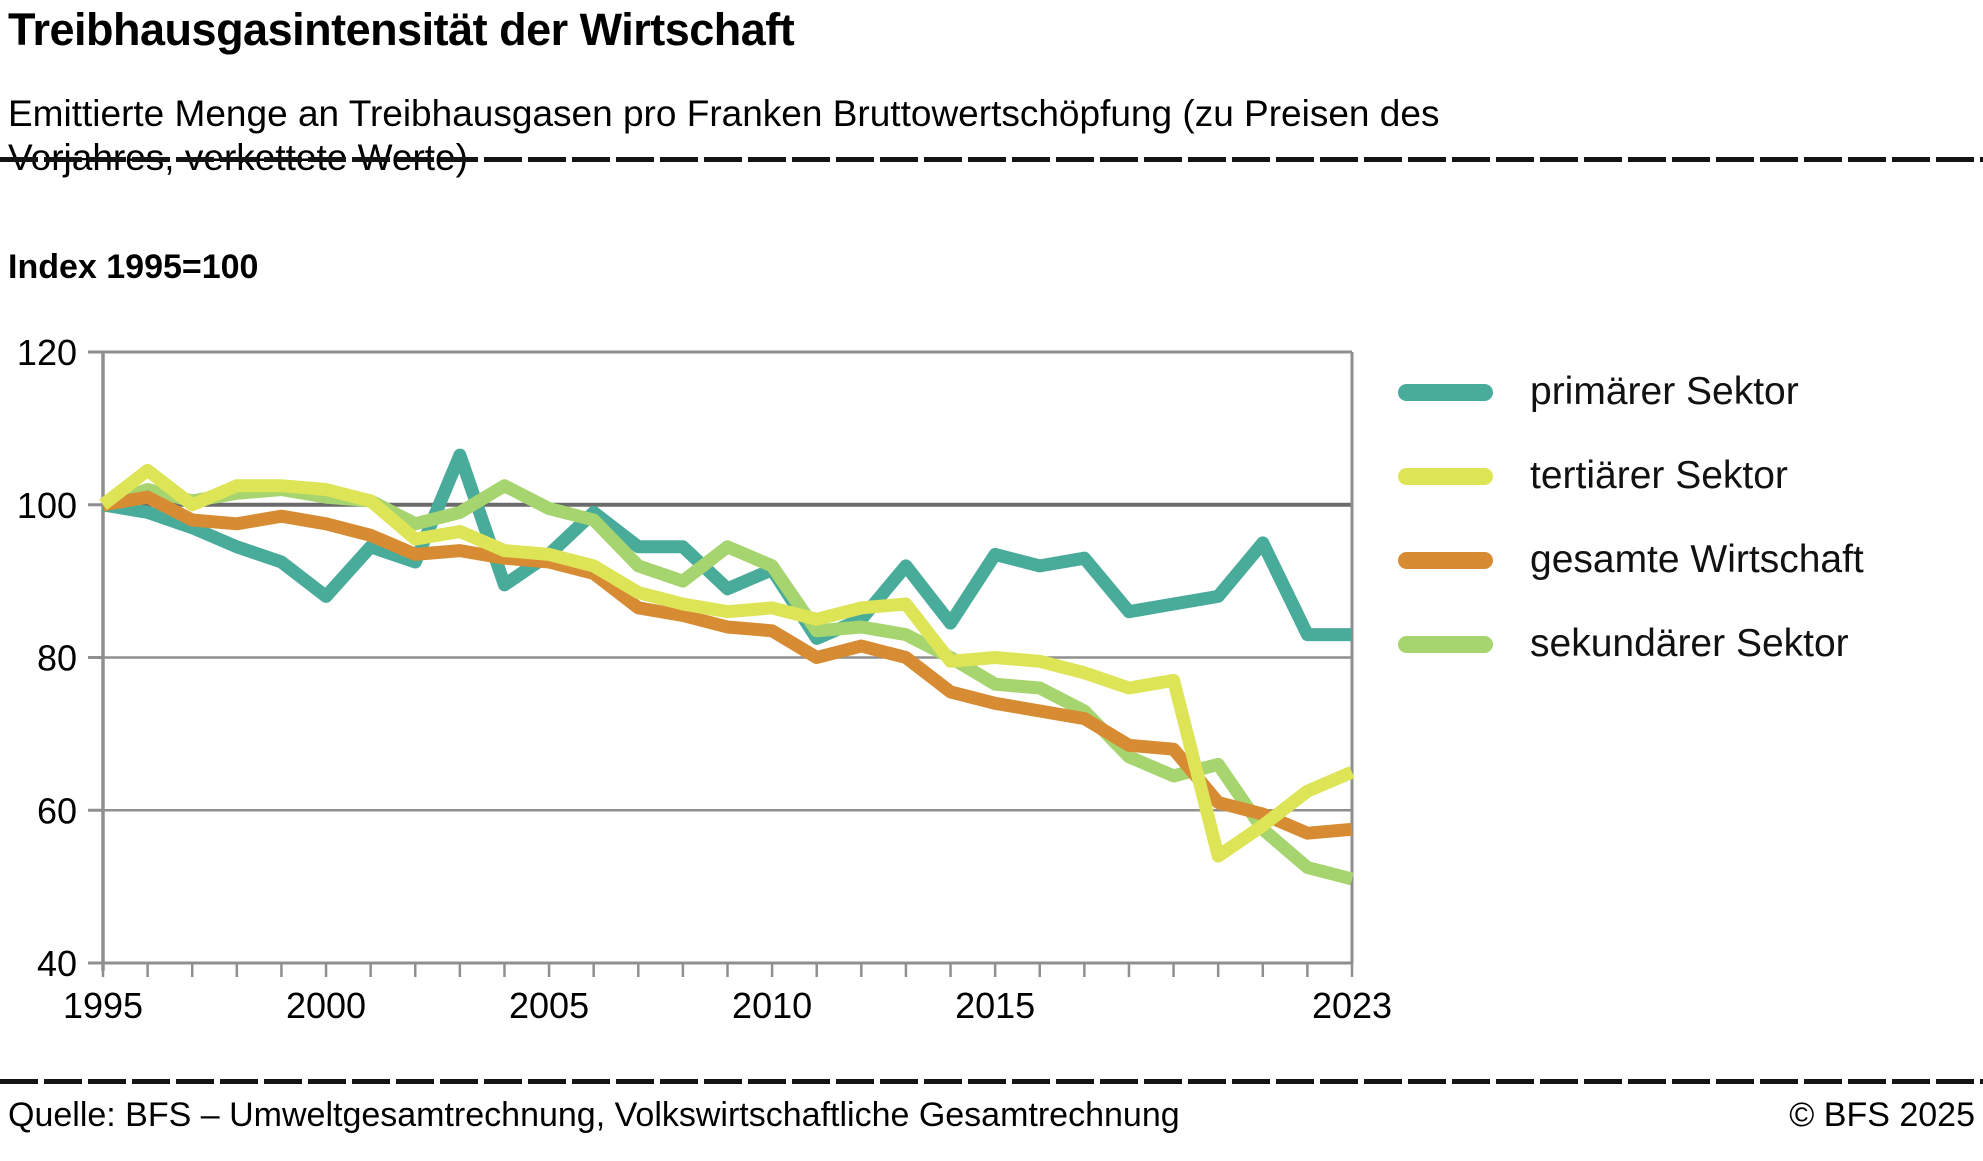 The width and height of the screenshot is (1983, 1161). I want to click on y-tick-label-120: 120, so click(47, 352).